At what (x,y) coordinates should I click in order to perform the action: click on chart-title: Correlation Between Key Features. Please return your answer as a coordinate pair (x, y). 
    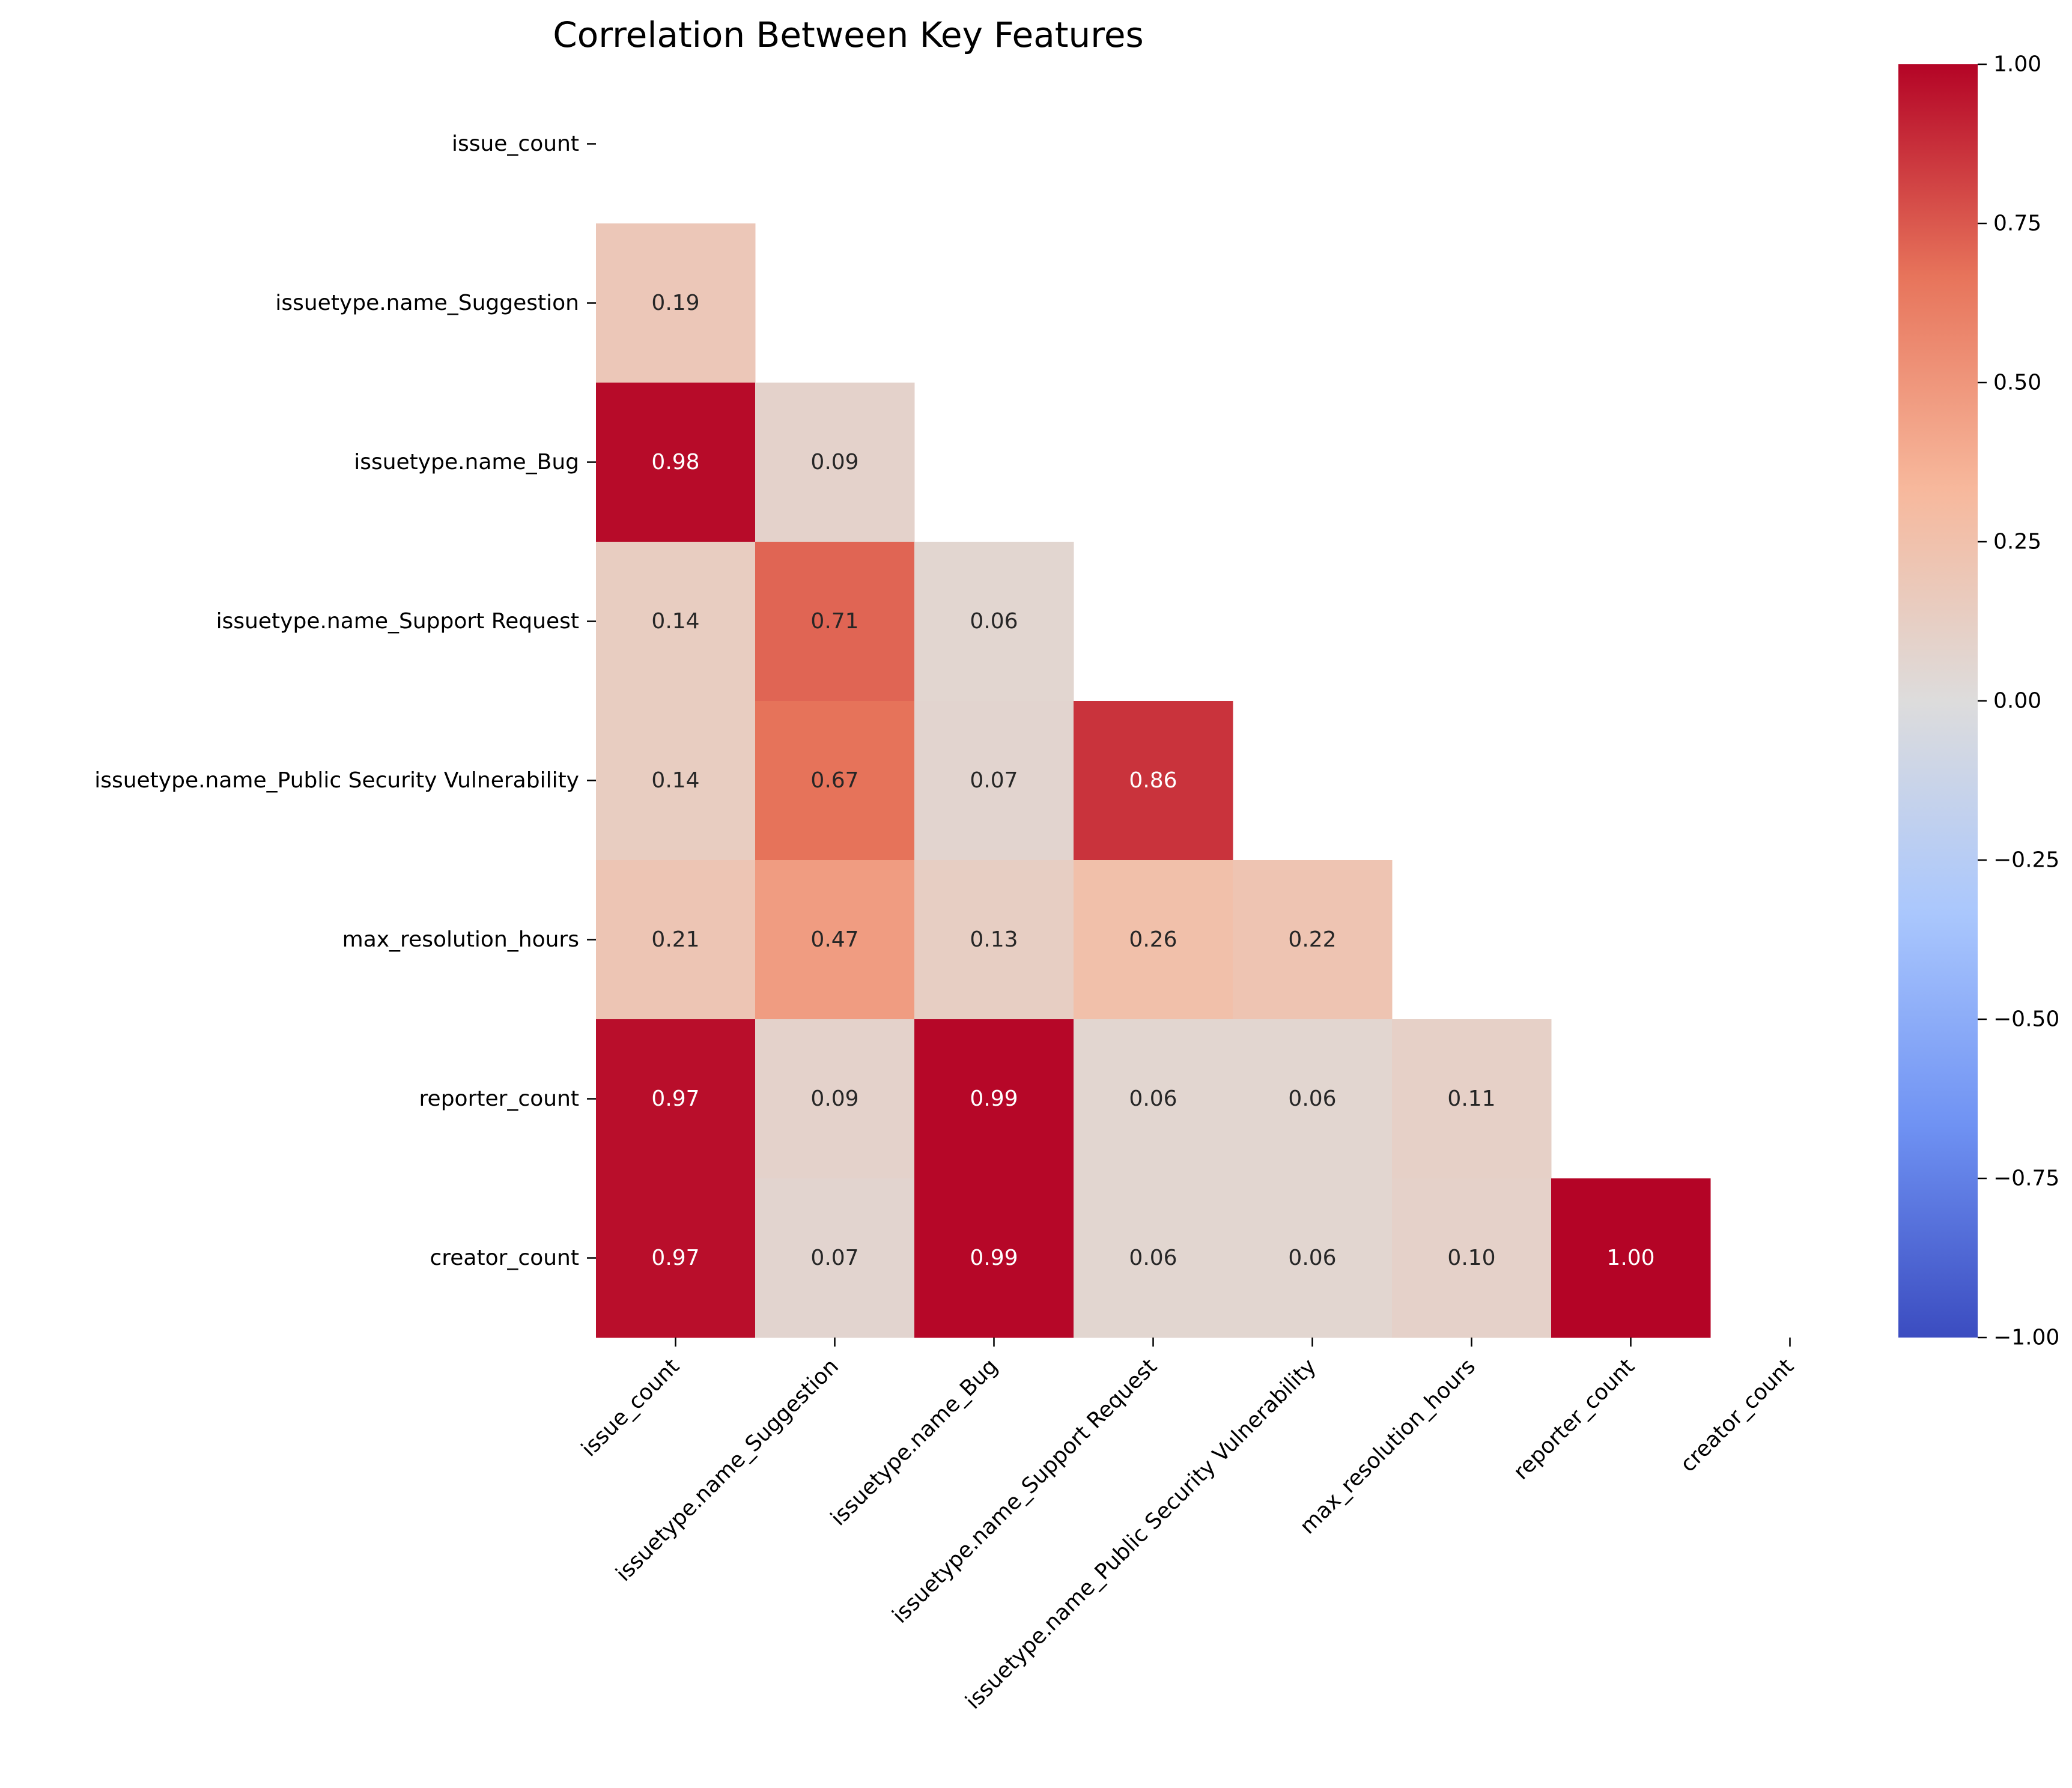
    Looking at the image, I should click on (848, 34).